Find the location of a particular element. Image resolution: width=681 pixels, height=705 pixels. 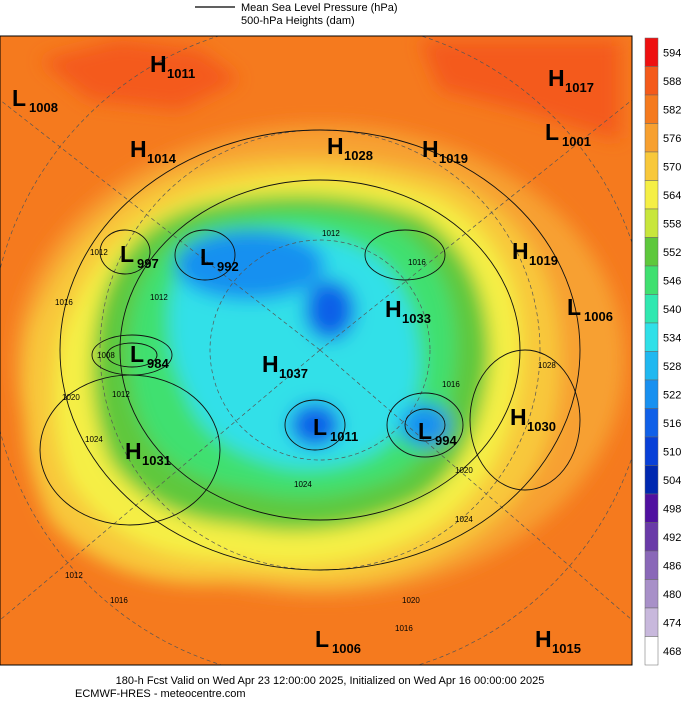

center-value: 1001 is located at coordinates (576, 141).